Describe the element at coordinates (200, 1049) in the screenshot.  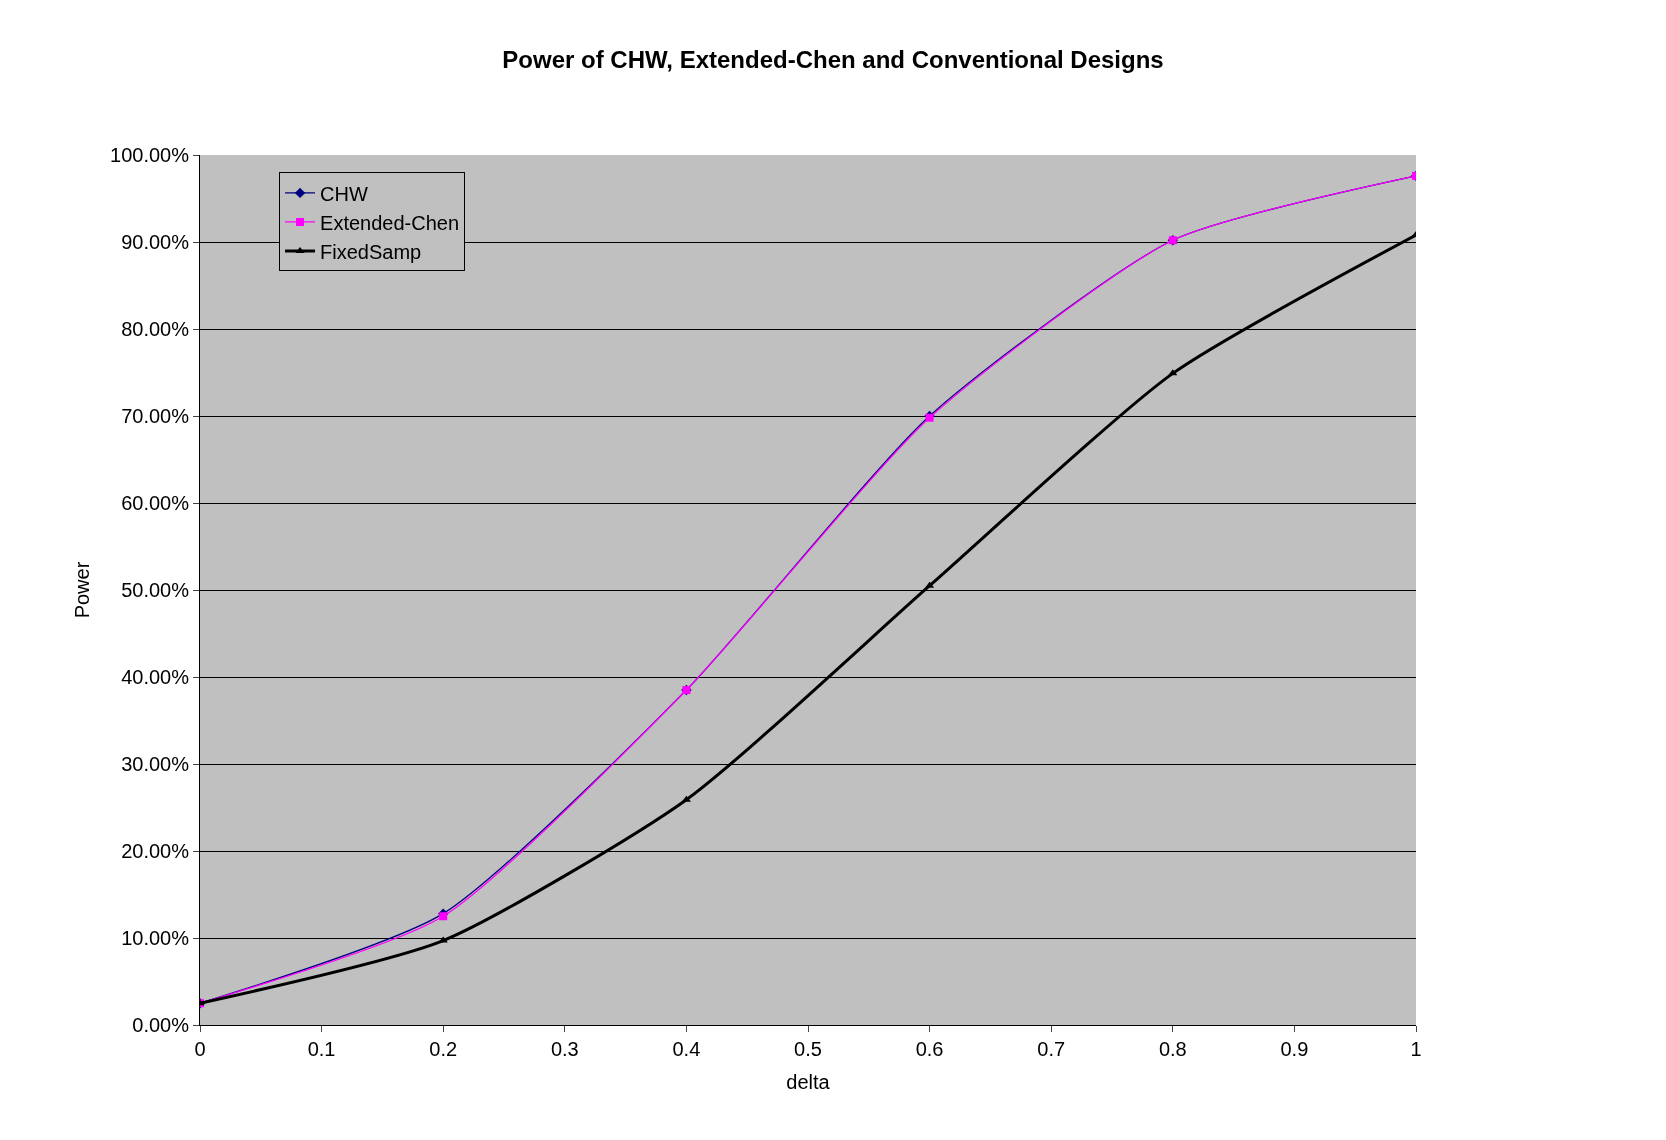
I see `x-tick-label: 0` at that location.